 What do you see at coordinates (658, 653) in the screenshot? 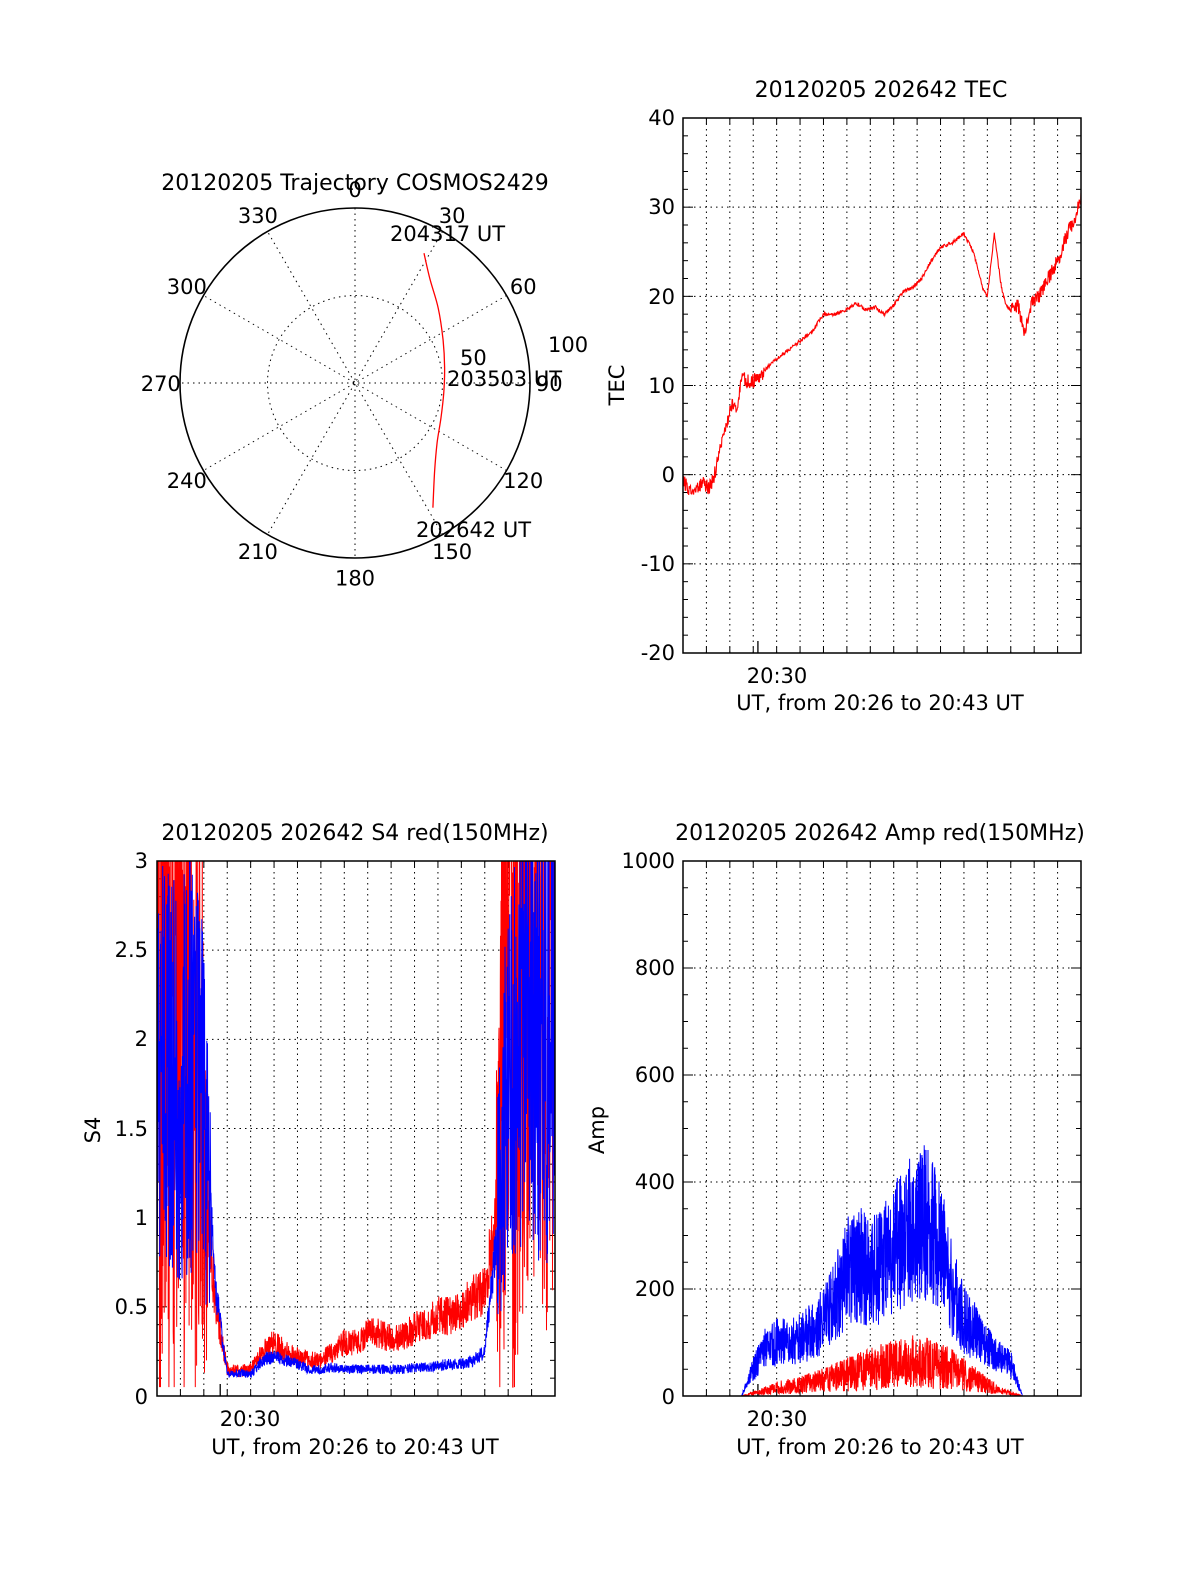
I see `tec-ytick-label: -20` at bounding box center [658, 653].